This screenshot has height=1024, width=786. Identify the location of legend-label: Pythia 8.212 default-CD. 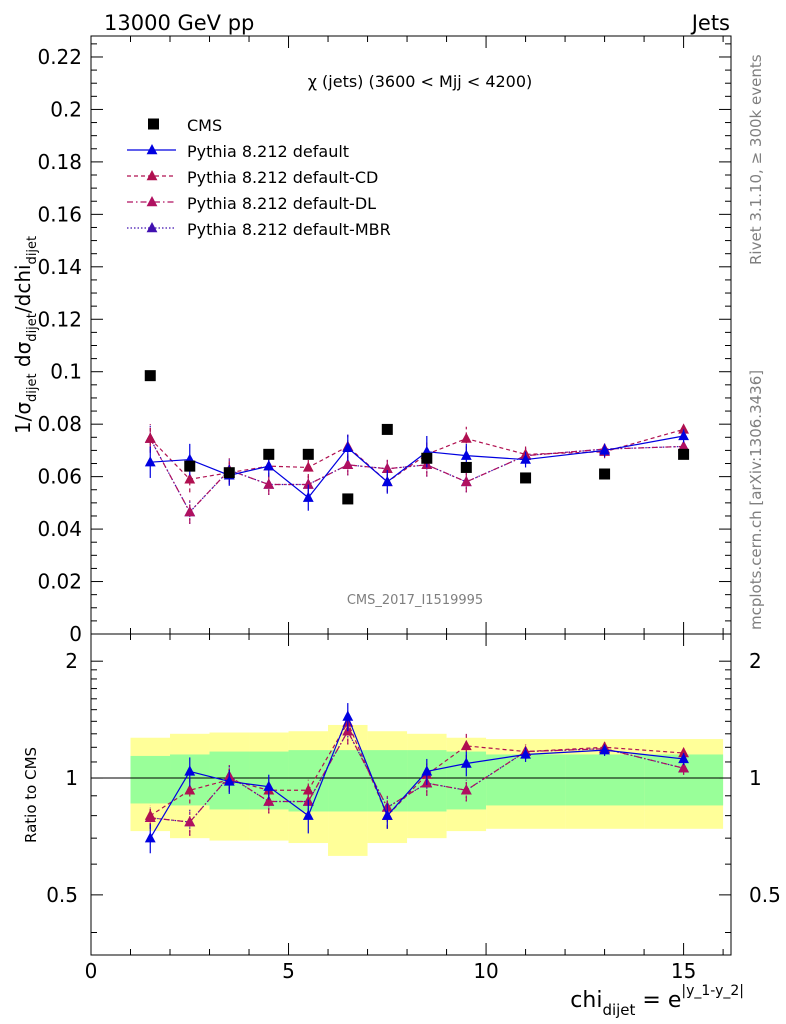
(282, 177).